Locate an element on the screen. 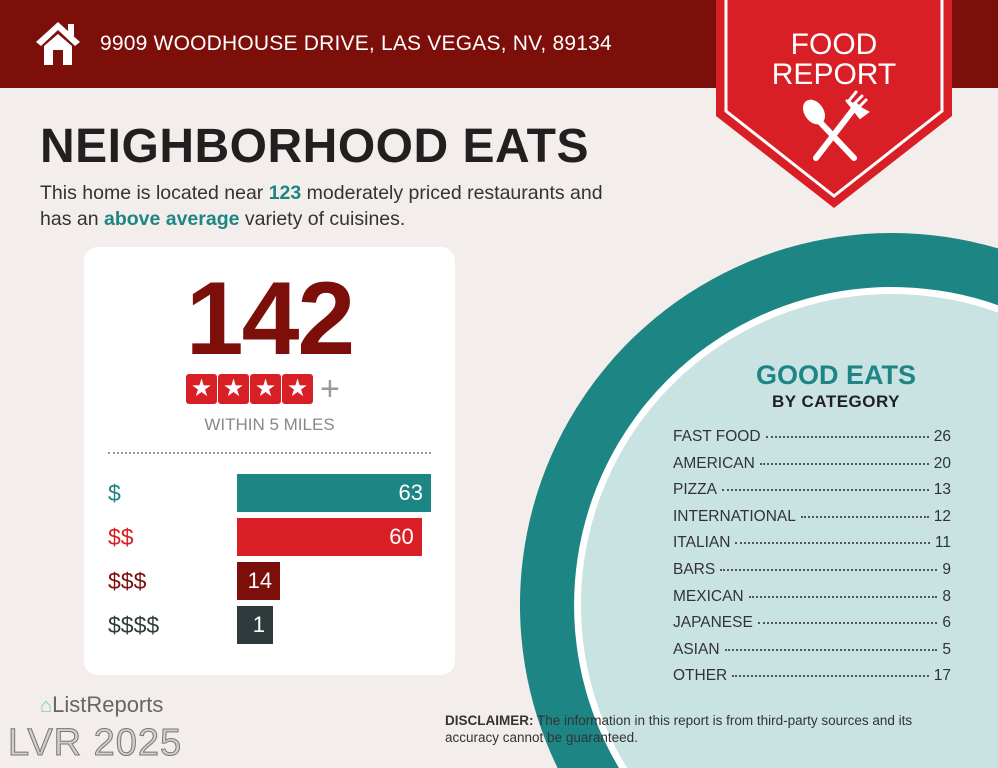 The height and width of the screenshot is (768, 998). category-item: ITALIAN 11 is located at coordinates (812, 547).